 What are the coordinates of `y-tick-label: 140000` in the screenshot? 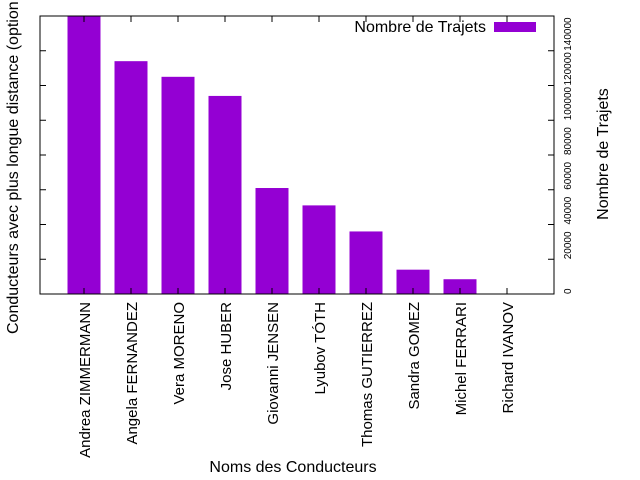 It's located at (568, 34).